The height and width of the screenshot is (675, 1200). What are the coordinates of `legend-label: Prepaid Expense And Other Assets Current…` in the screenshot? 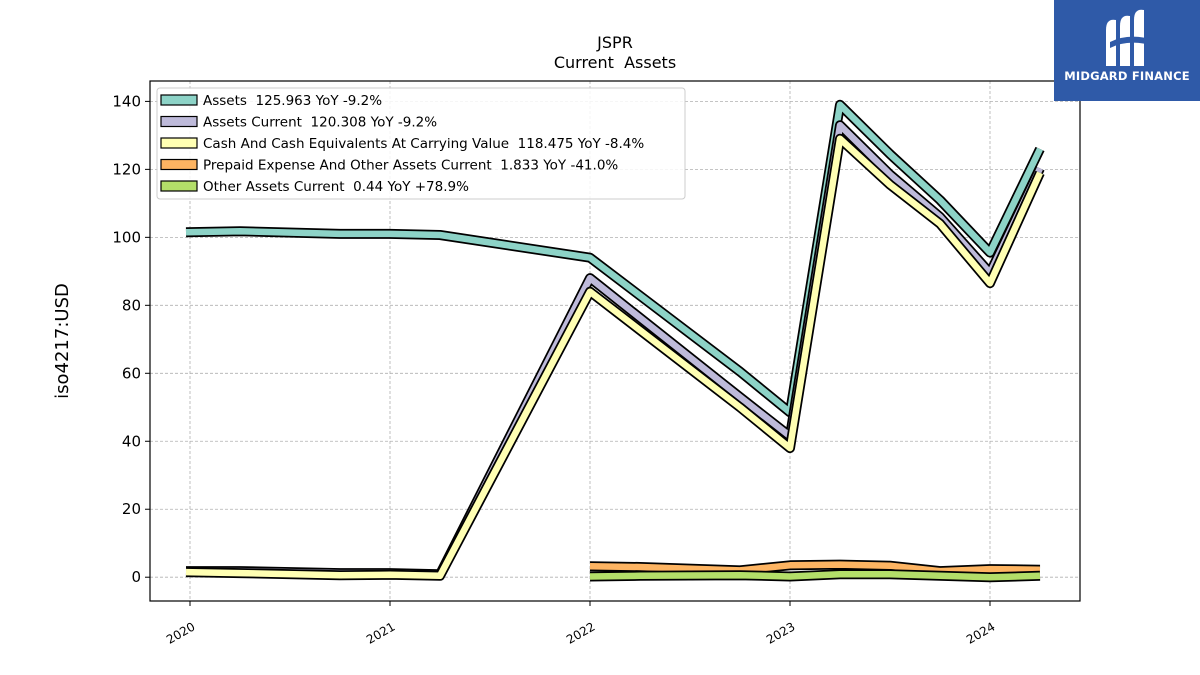 It's located at (410, 166).